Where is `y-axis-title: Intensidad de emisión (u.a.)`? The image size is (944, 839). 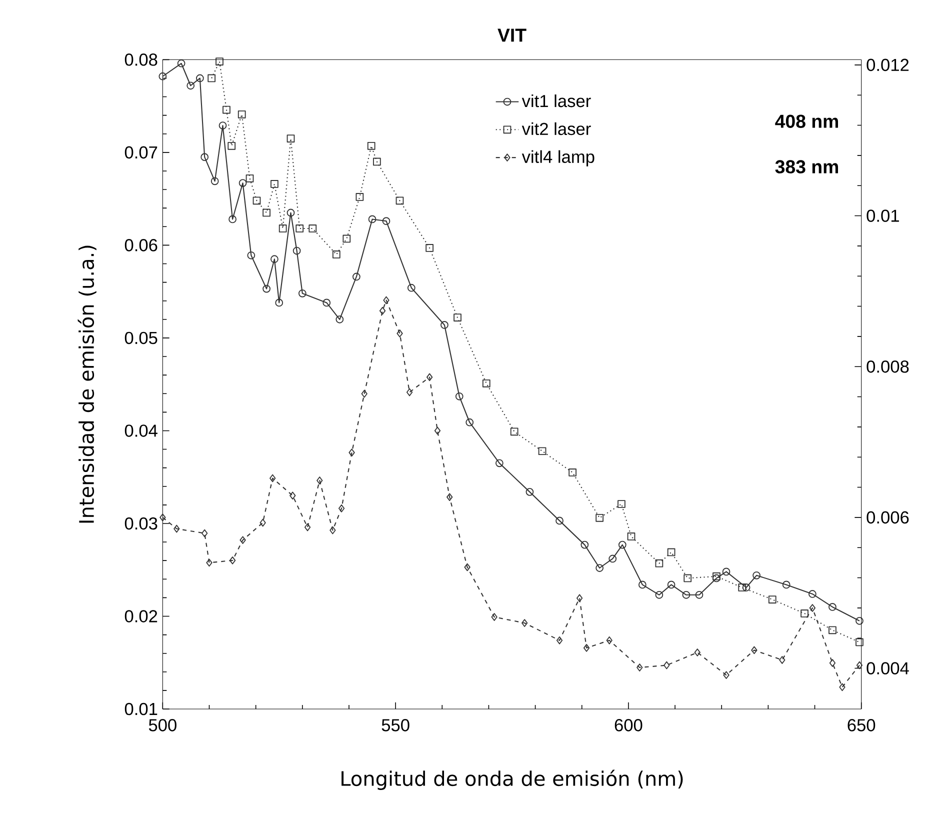 y-axis-title: Intensidad de emisión (u.a.) is located at coordinates (87, 384).